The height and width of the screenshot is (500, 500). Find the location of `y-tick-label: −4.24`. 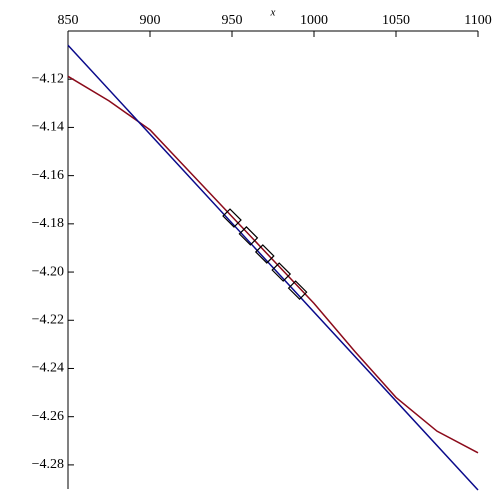

y-tick-label: −4.24 is located at coordinates (48, 368).